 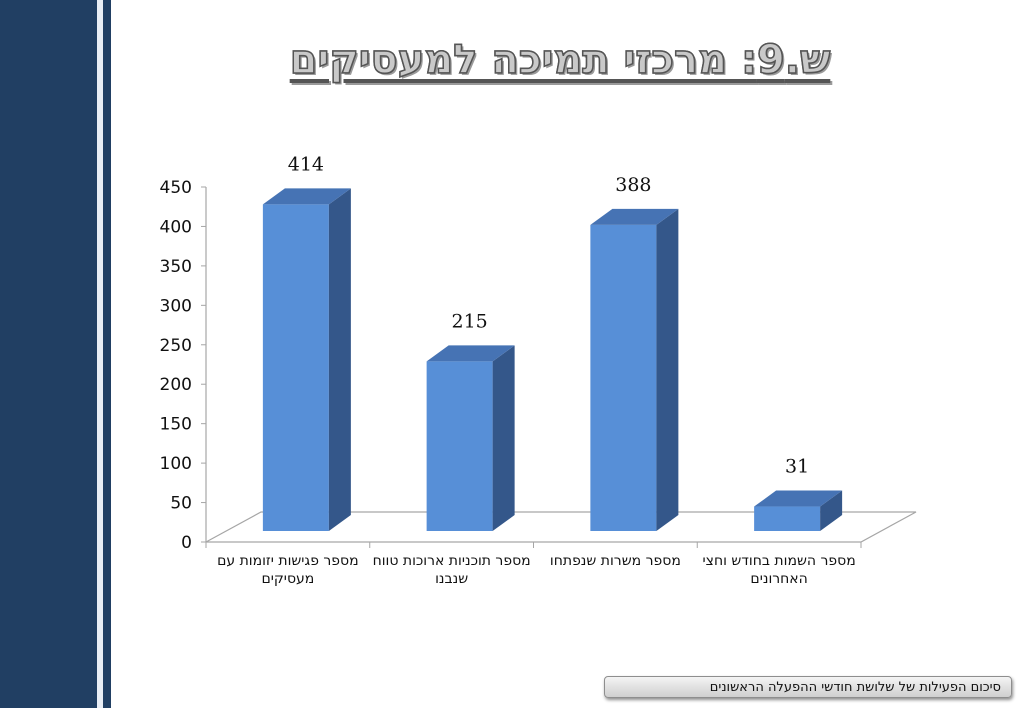 What do you see at coordinates (176, 425) in the screenshot?
I see `y-tick-label: 150` at bounding box center [176, 425].